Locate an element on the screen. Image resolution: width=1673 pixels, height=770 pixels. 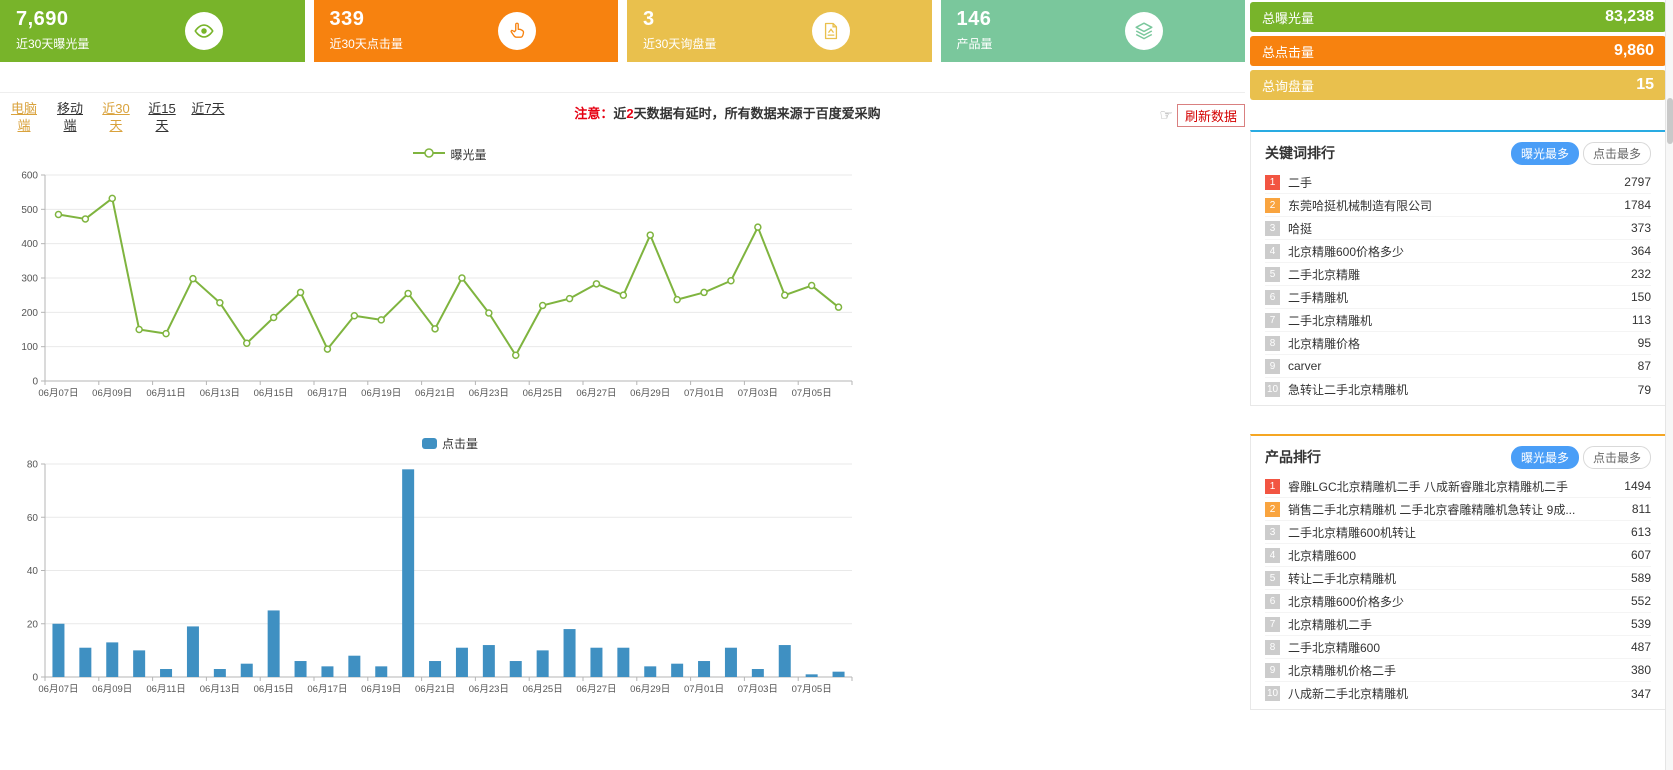
rank-row: 9 carver 87 is located at coordinates (1458, 366).